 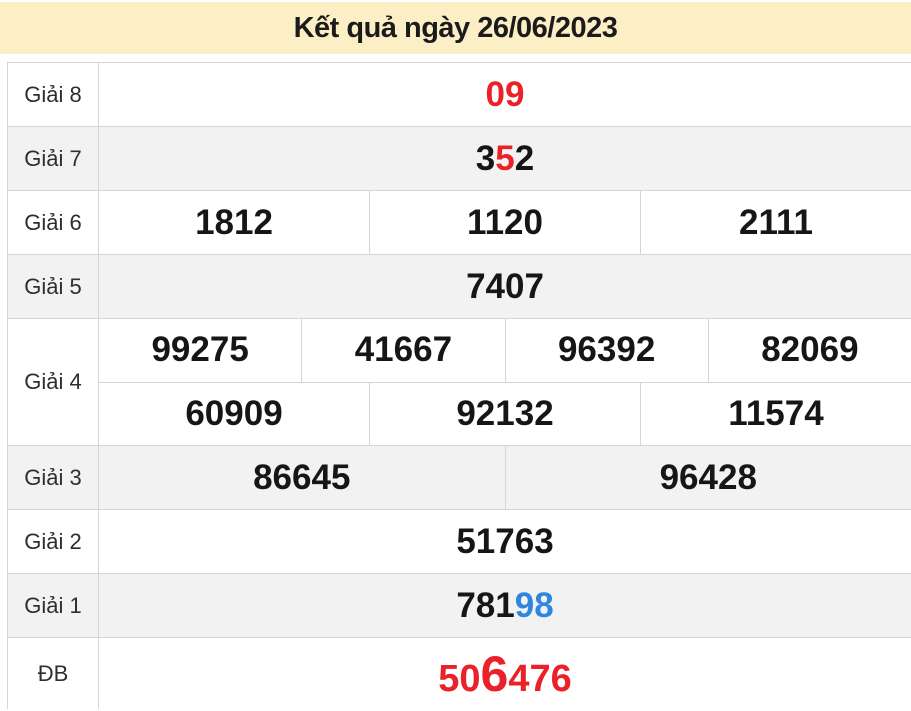 I want to click on prize-values: 506476, so click(x=505, y=673).